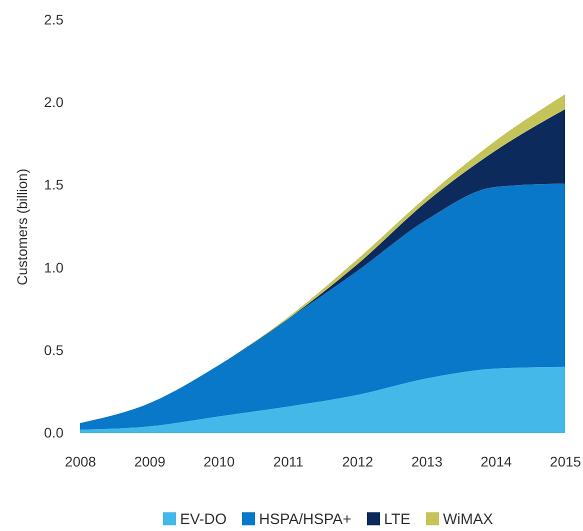 The height and width of the screenshot is (531, 583). Describe the element at coordinates (496, 462) in the screenshot. I see `x-tick-label: 2014` at that location.